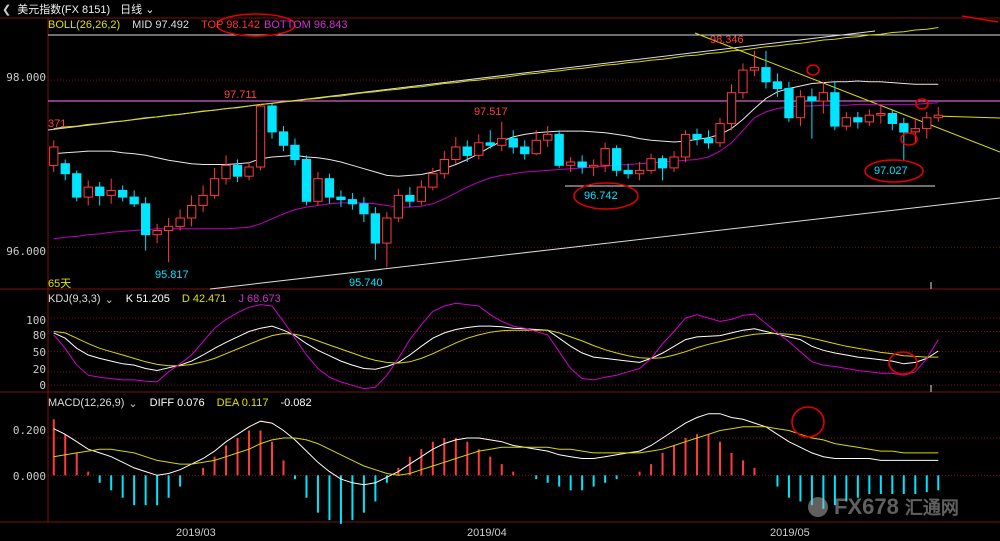 Image resolution: width=1000 pixels, height=541 pixels. I want to click on chevron-down-icon: ⌄, so click(150, 10).